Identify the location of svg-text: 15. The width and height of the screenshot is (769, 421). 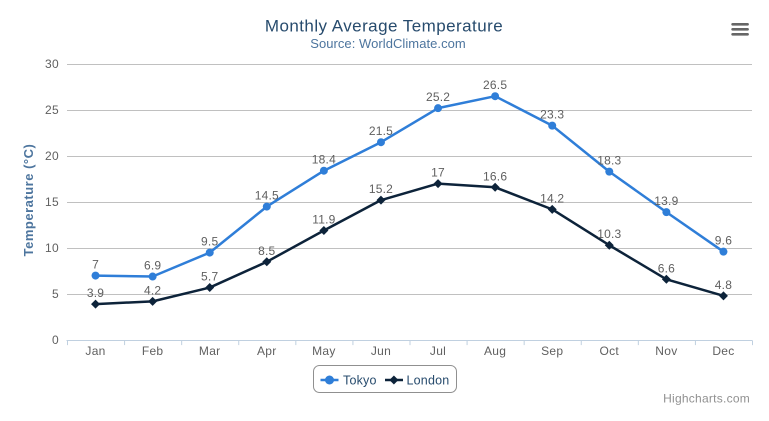
(52, 202).